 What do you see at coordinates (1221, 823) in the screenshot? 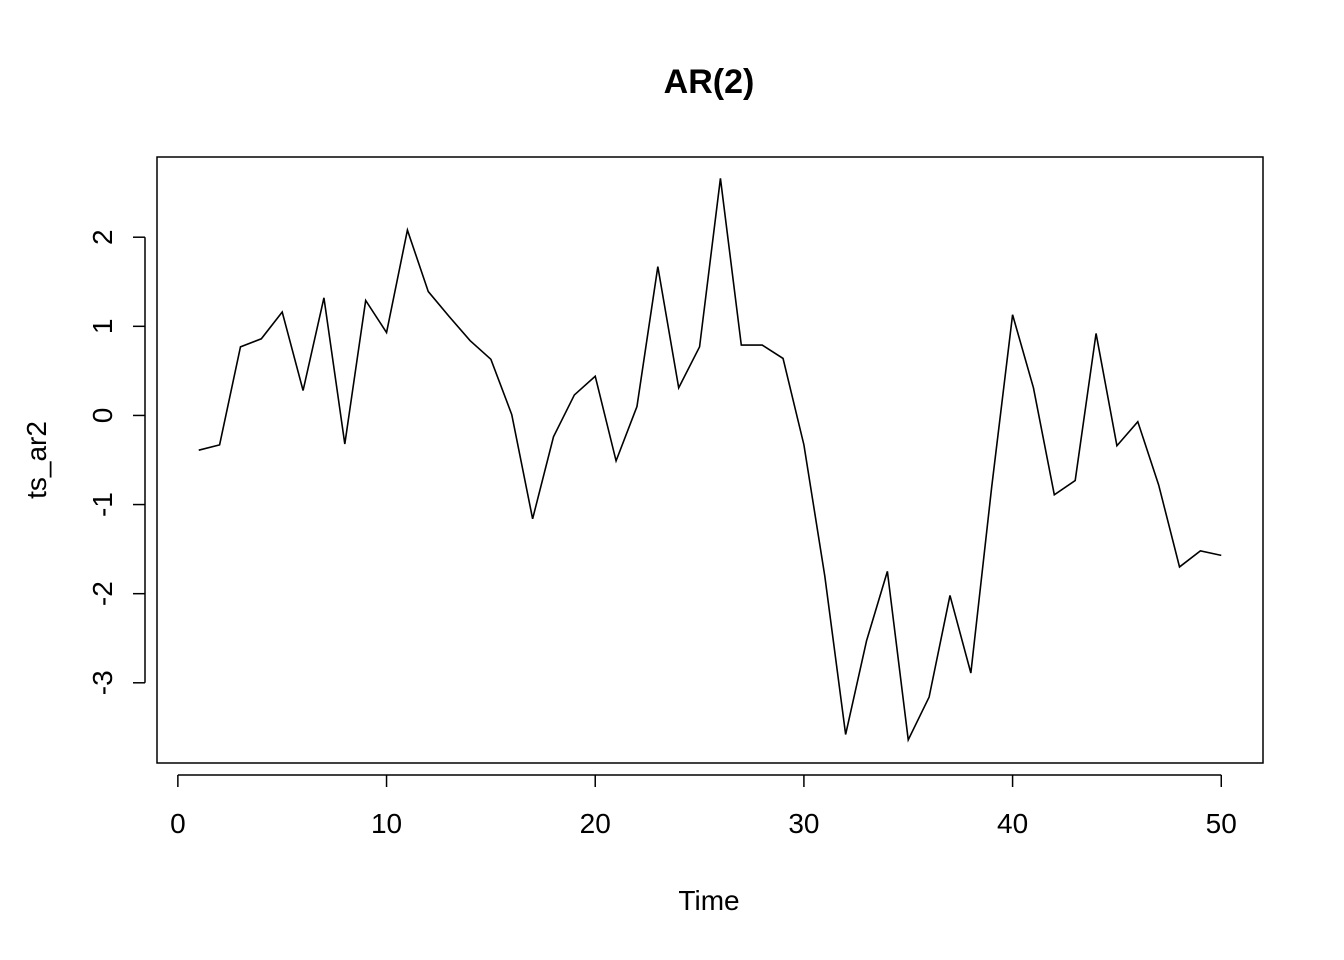
I see `x-tick-label: 50` at bounding box center [1221, 823].